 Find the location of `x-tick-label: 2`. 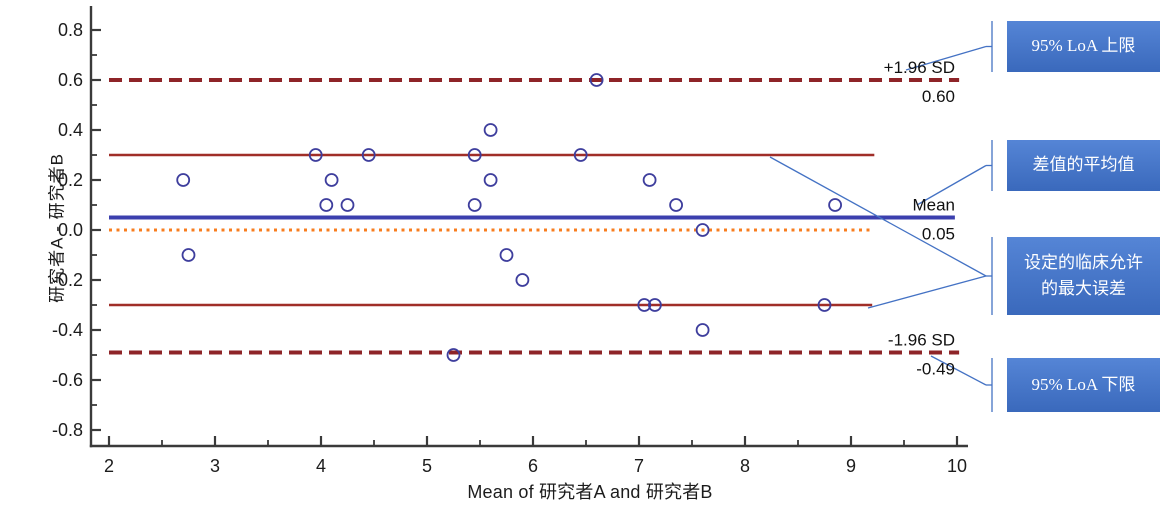

x-tick-label: 2 is located at coordinates (109, 466).